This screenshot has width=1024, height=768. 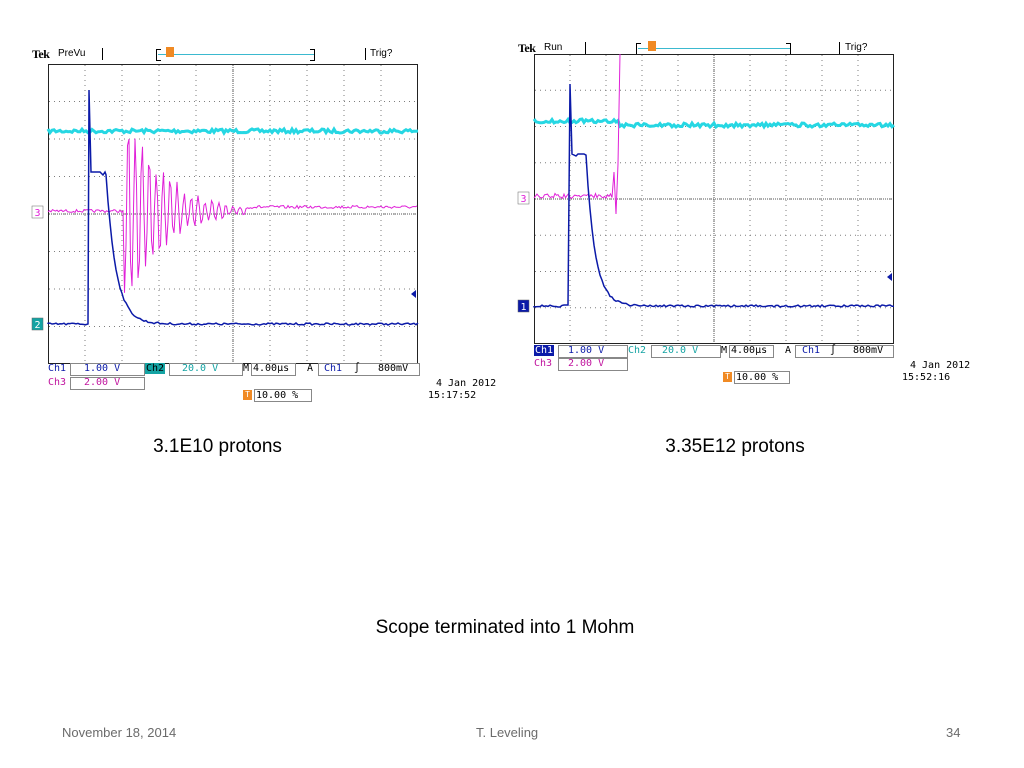 I want to click on scope-status-bar: Tek PreVu Trig?, so click(x=277, y=53).